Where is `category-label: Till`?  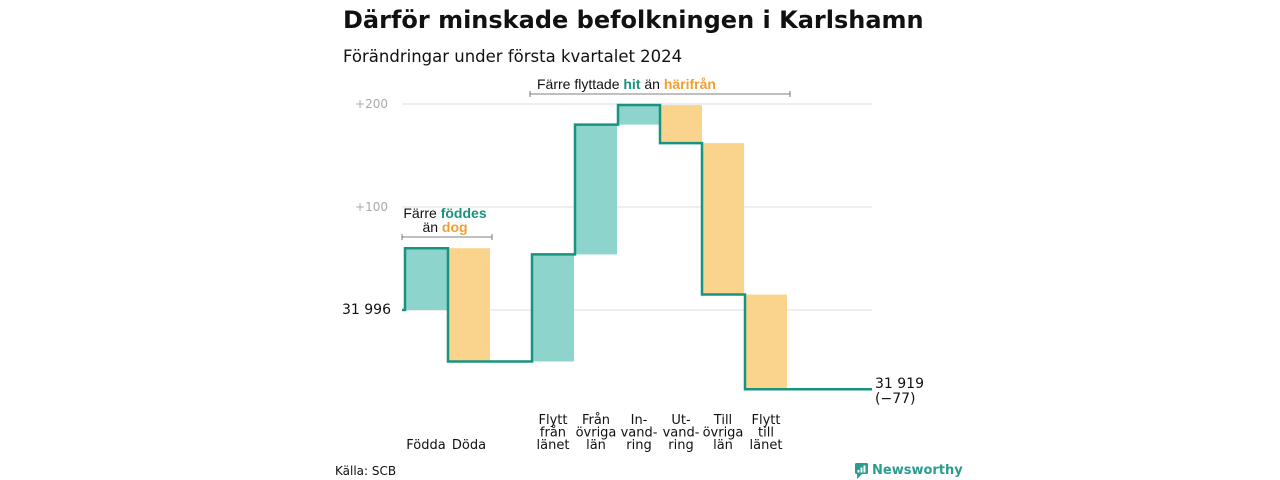
category-label: Till is located at coordinates (722, 420).